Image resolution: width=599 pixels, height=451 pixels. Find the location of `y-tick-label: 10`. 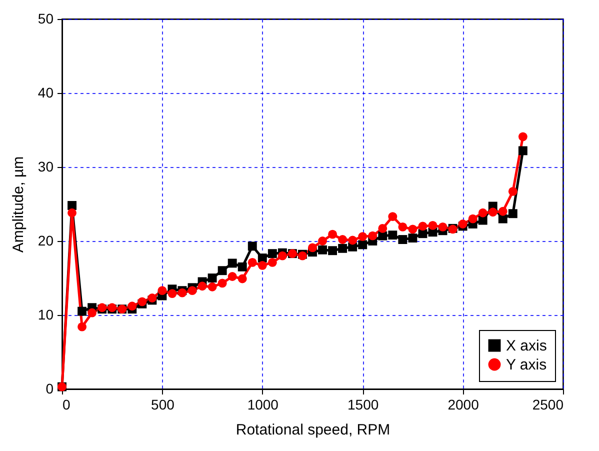

y-tick-label: 10 is located at coordinates (46, 314).